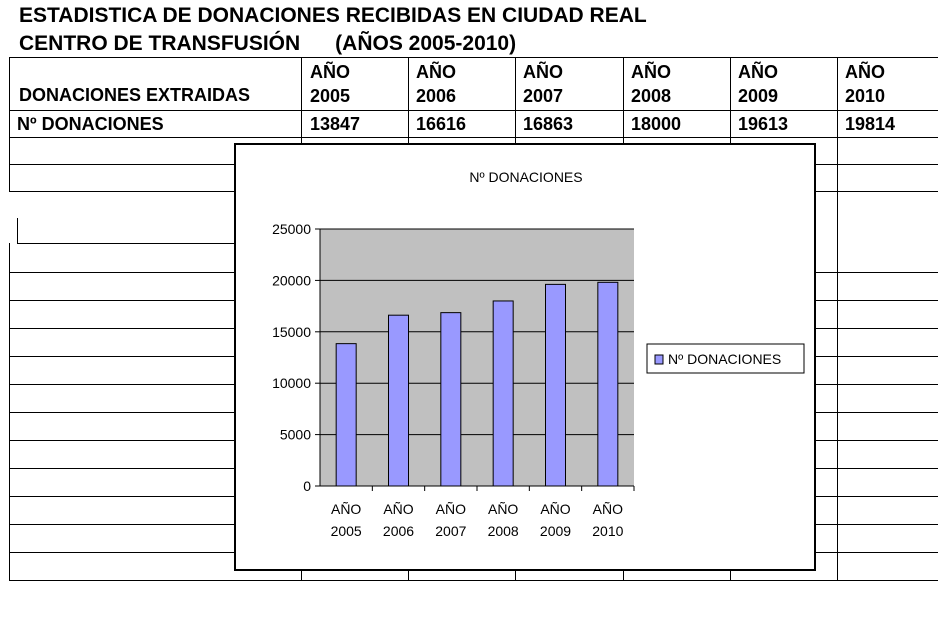 This screenshot has width=938, height=618. I want to click on year-header-2010-line2: 2010, so click(865, 96).